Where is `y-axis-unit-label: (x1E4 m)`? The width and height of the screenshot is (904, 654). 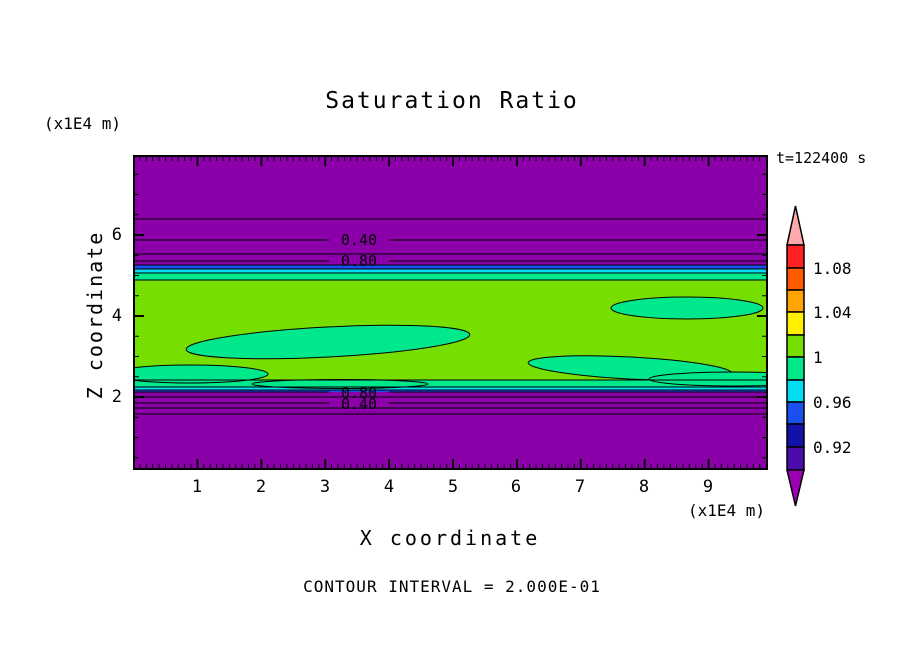 y-axis-unit-label: (x1E4 m) is located at coordinates (83, 123).